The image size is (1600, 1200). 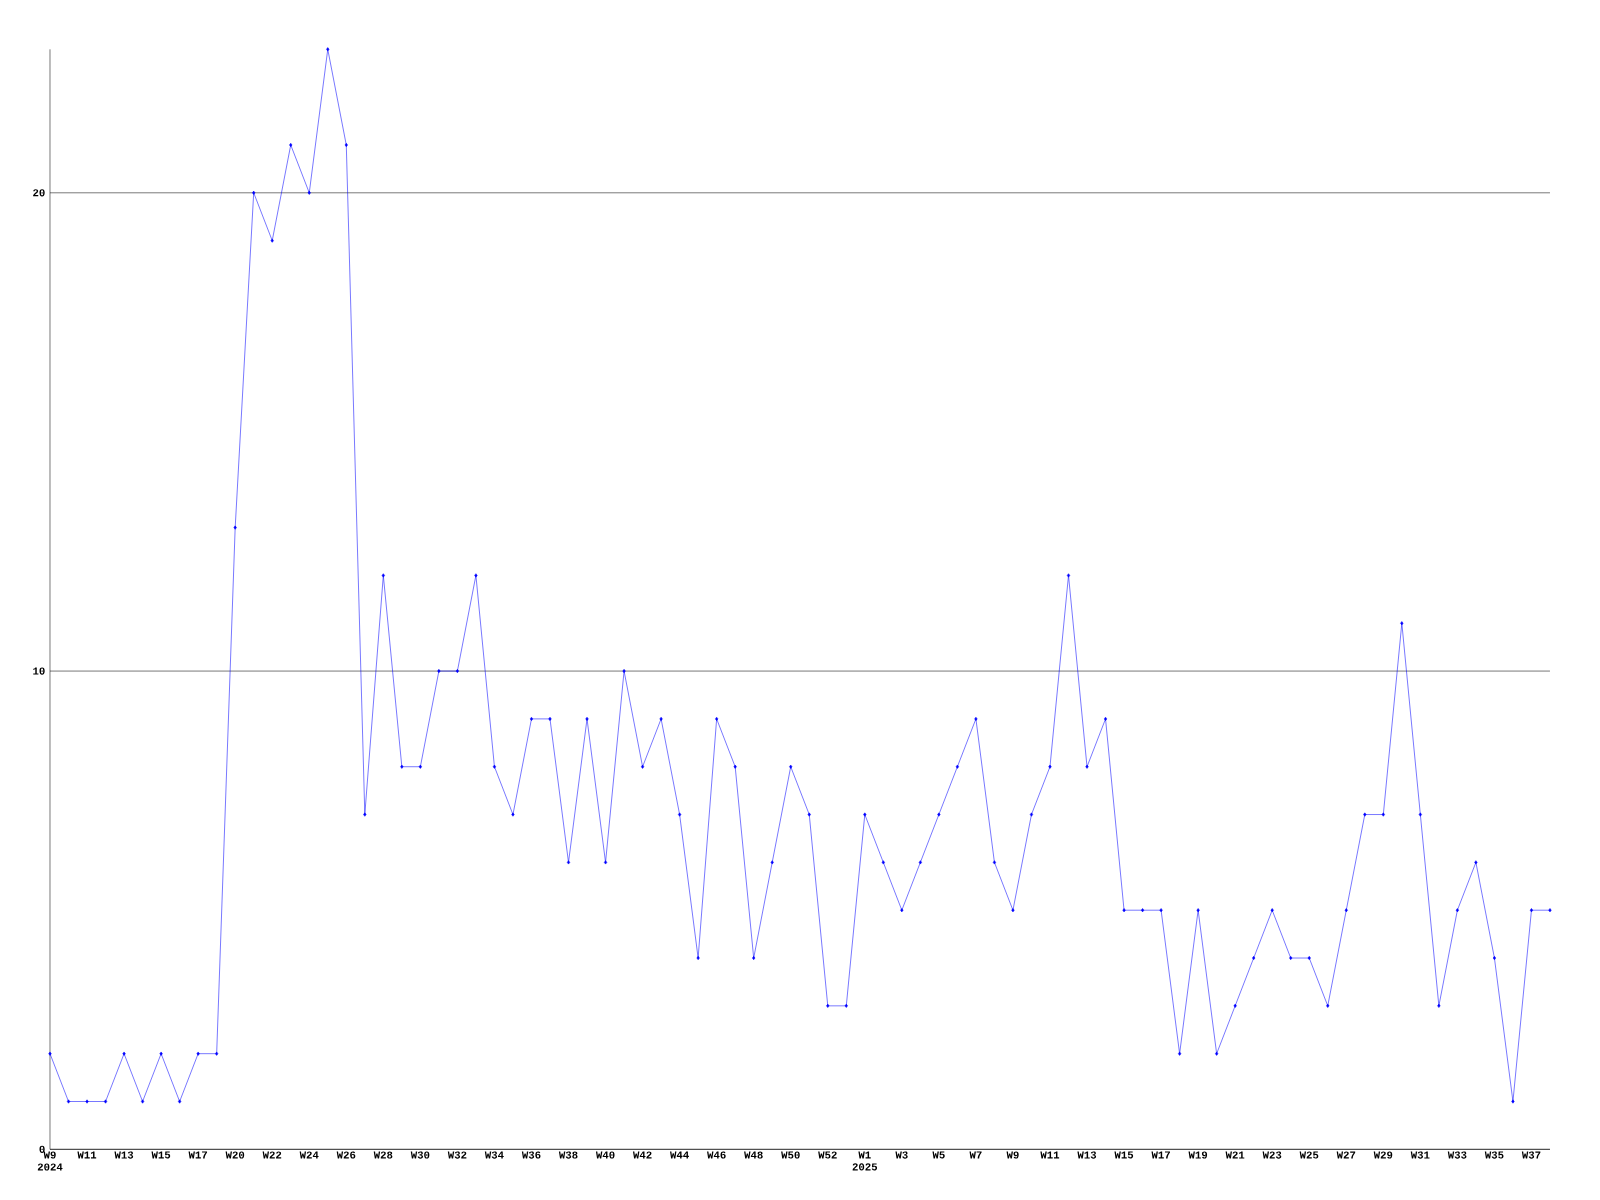 I want to click on x-tick-label: W7, so click(x=975, y=1155).